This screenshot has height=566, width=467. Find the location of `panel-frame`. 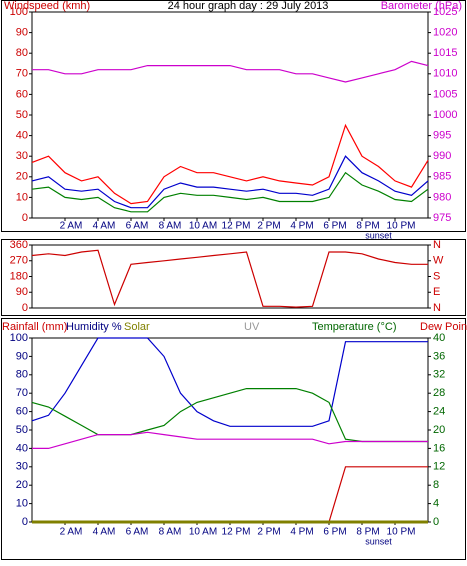

panel-frame is located at coordinates (233, 277).